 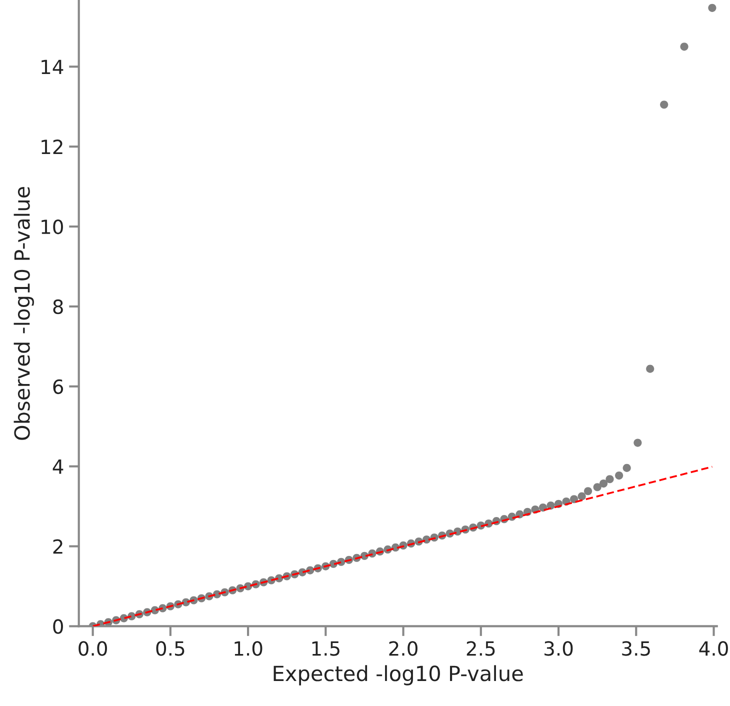 I want to click on x-tick-label: 4.0, so click(x=713, y=648).